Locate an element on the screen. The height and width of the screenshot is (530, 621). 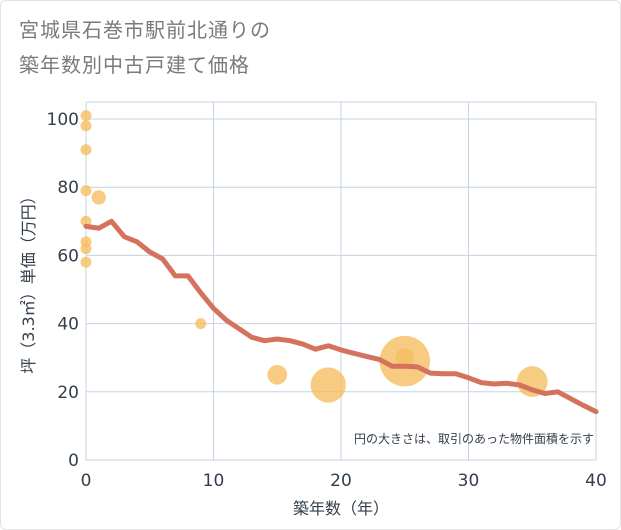
y-tick-label: 60 is located at coordinates (68, 256).